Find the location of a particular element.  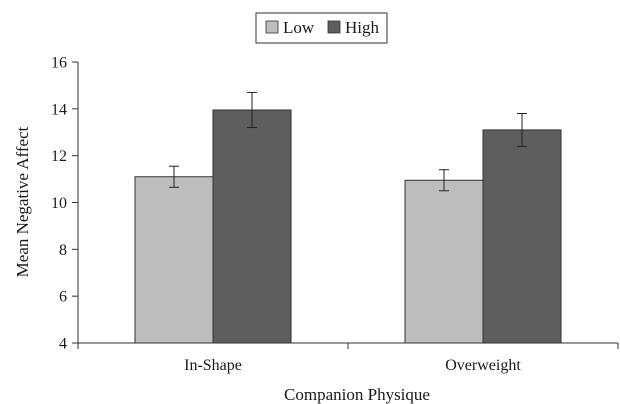

bar-high-overweight is located at coordinates (522, 236).